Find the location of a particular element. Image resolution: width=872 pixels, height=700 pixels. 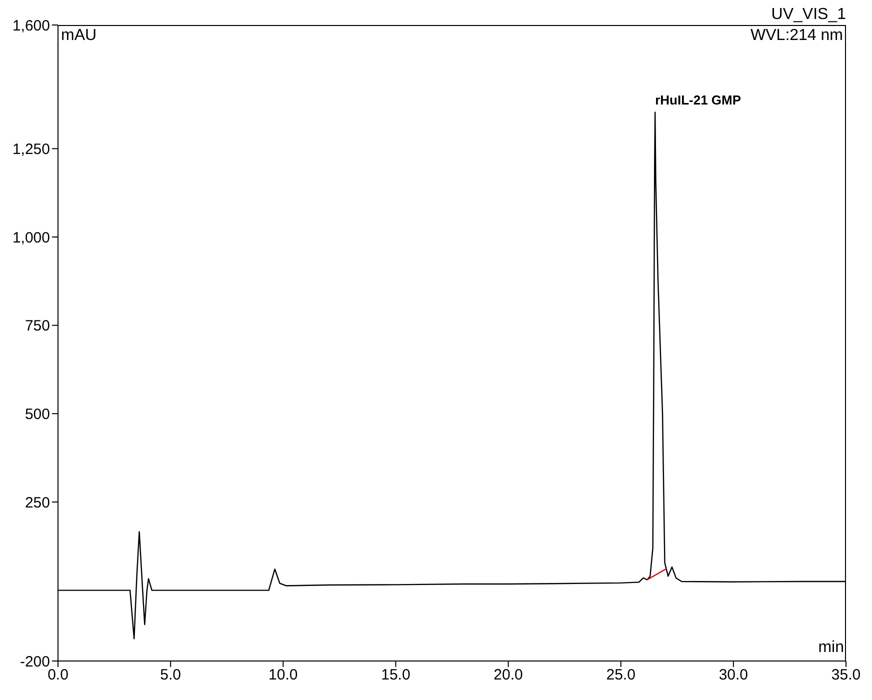

chart-subtitle: WVL:214 nm is located at coordinates (796, 36).